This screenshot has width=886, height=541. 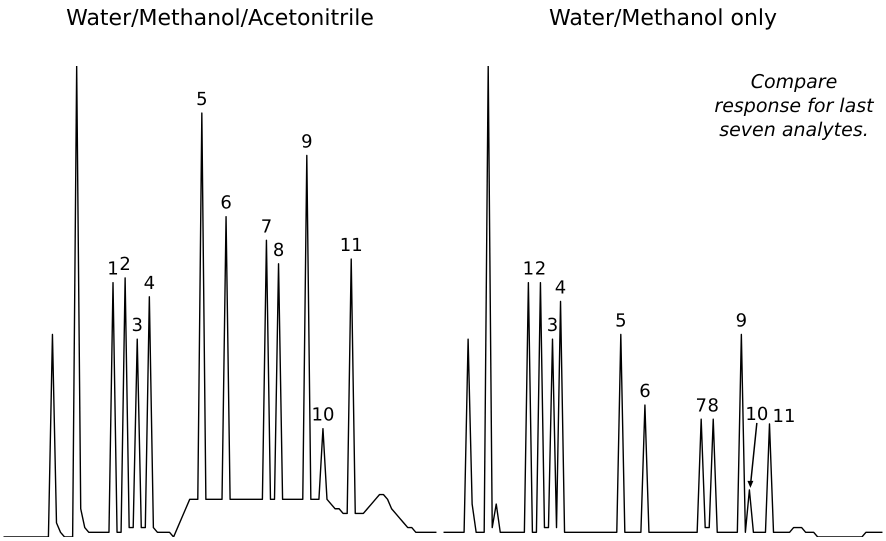 I want to click on annotation: Compare response for last seven analytes., so click(x=794, y=106).